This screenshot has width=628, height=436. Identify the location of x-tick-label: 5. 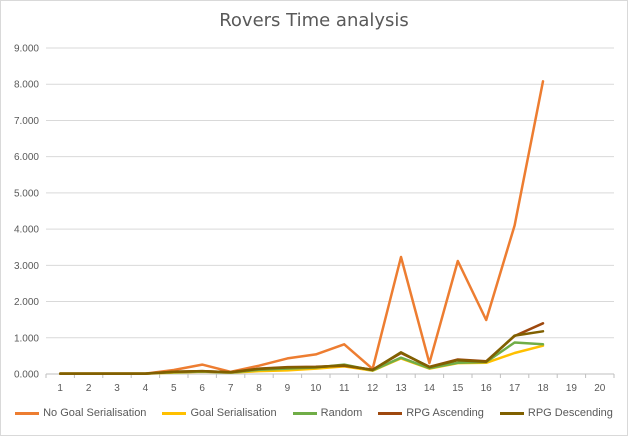
(174, 388).